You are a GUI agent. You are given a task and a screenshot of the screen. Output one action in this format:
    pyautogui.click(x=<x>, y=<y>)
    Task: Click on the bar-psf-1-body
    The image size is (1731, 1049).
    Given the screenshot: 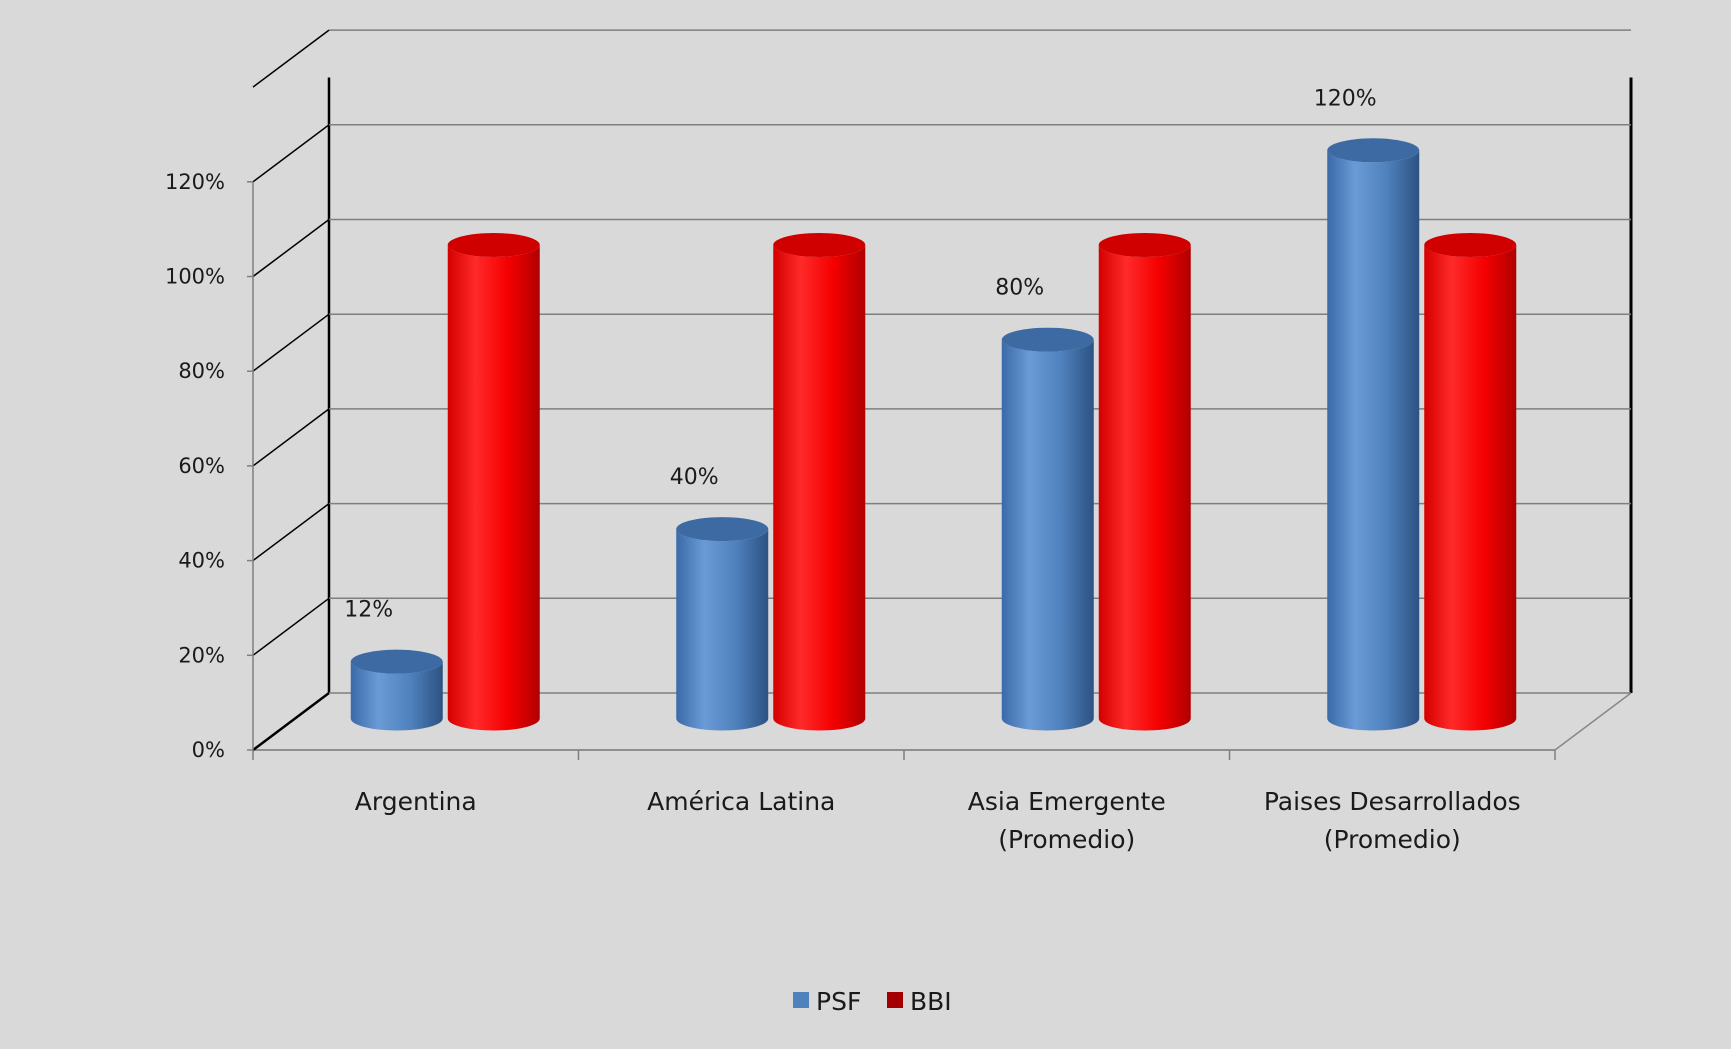 What is the action you would take?
    pyautogui.click(x=722, y=630)
    